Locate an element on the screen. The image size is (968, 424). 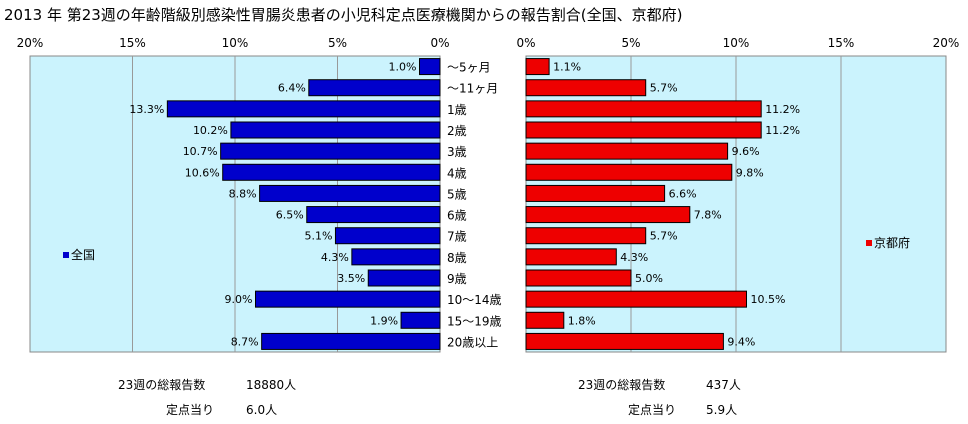
legend-kyoto: 京都府 is located at coordinates (888, 242).